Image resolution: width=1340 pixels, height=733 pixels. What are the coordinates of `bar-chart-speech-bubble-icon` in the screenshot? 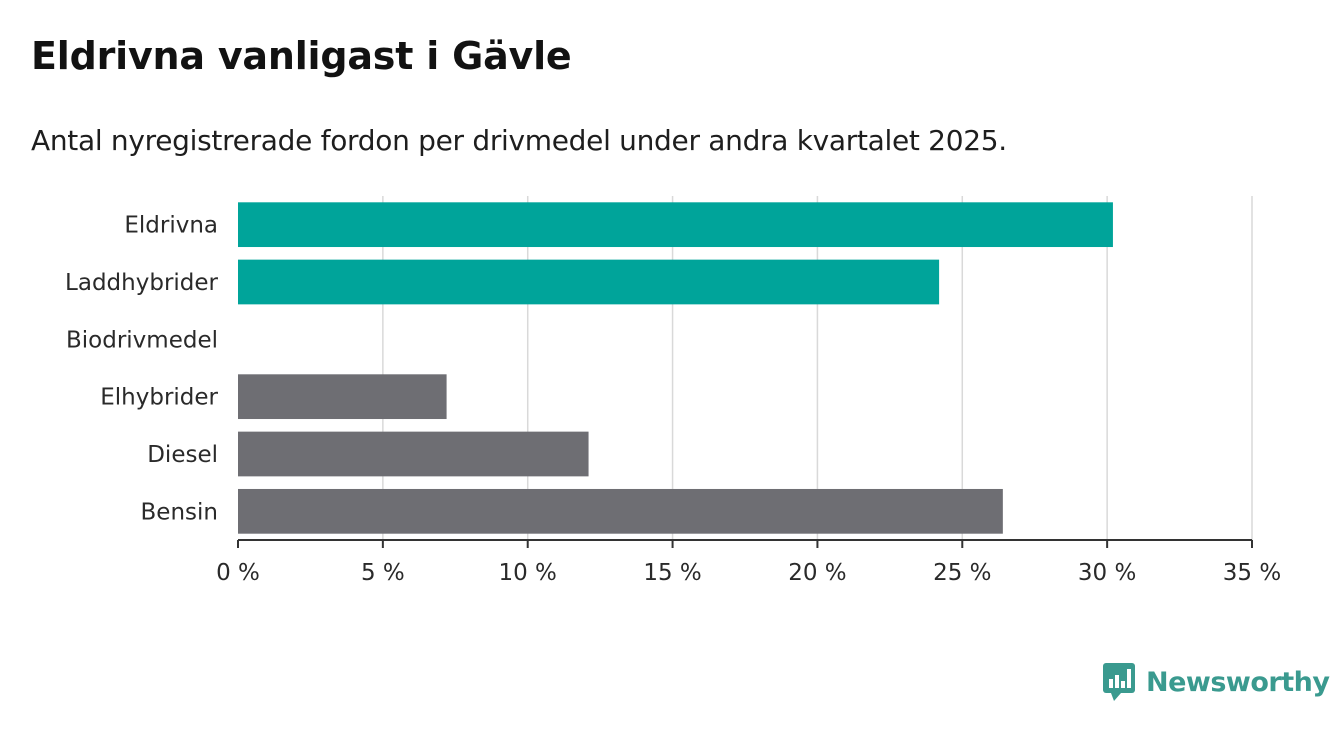 It's located at (1119, 682).